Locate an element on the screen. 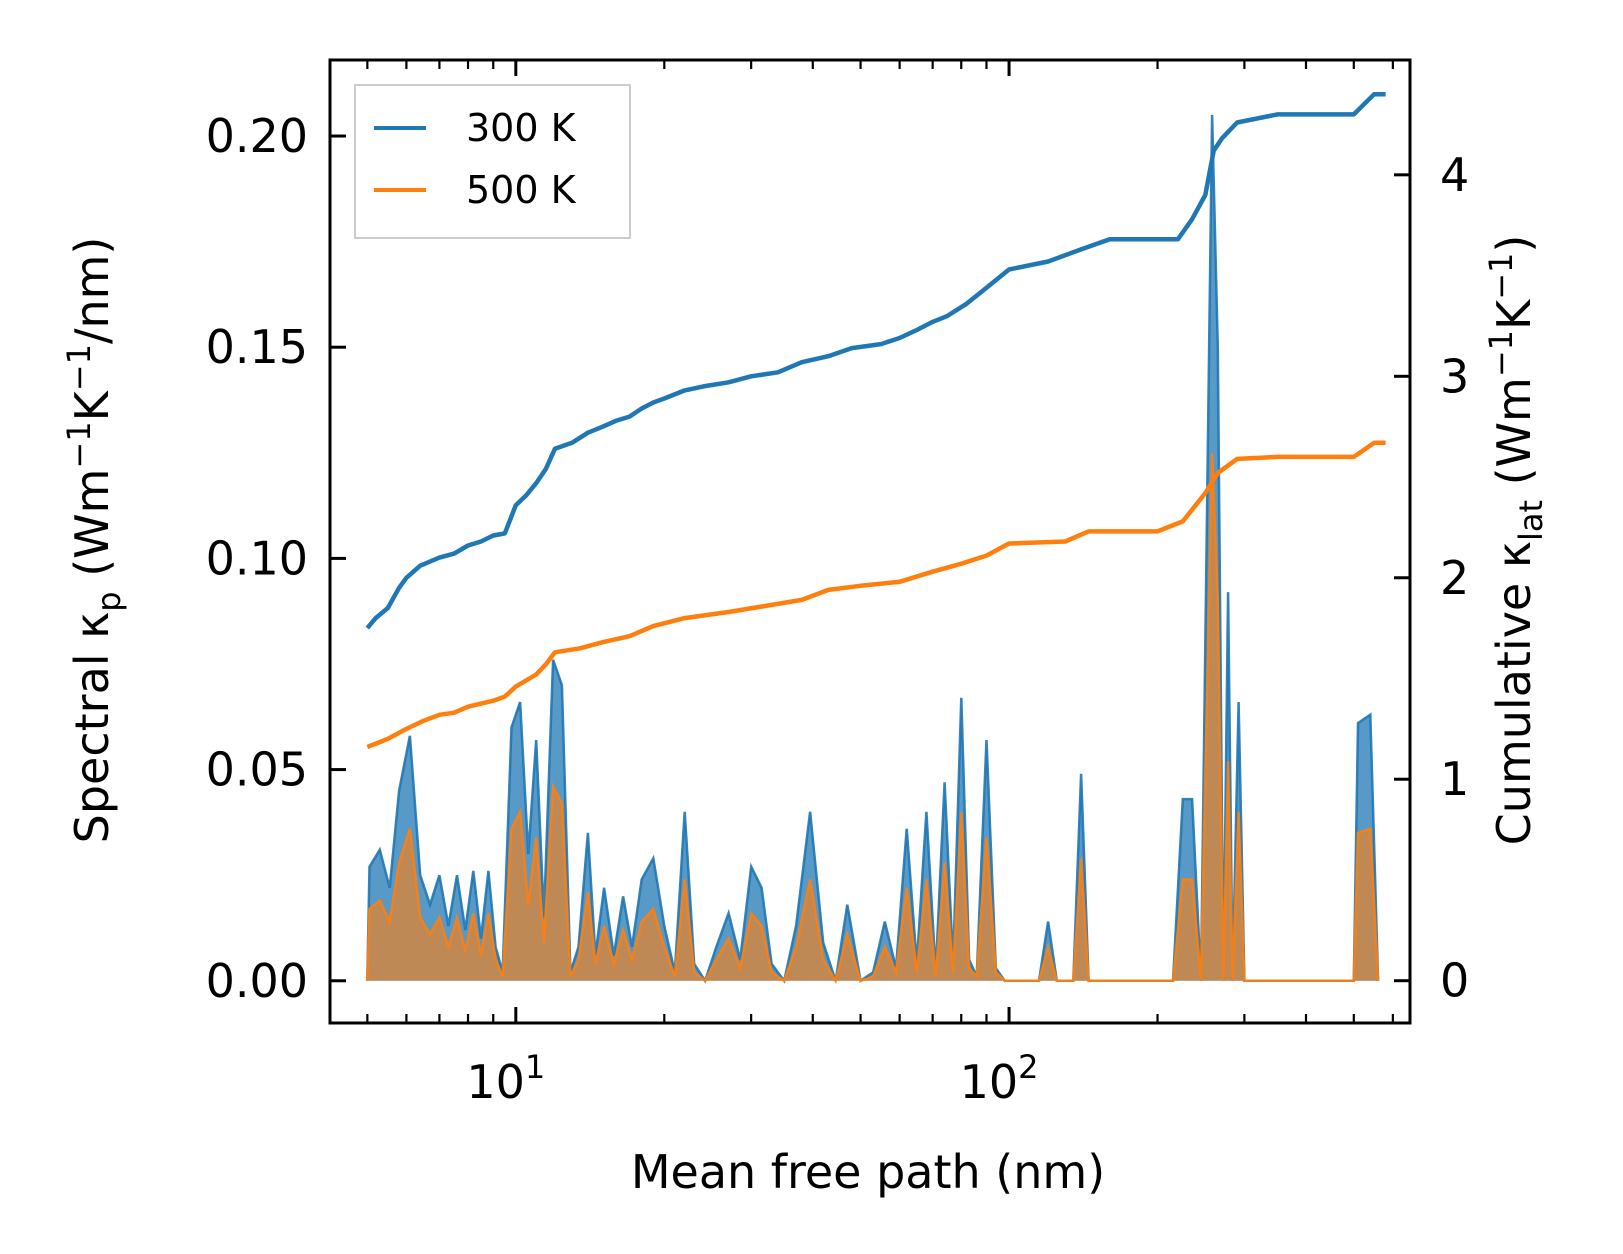  y-right-tick-label: 0 is located at coordinates (1454, 981).